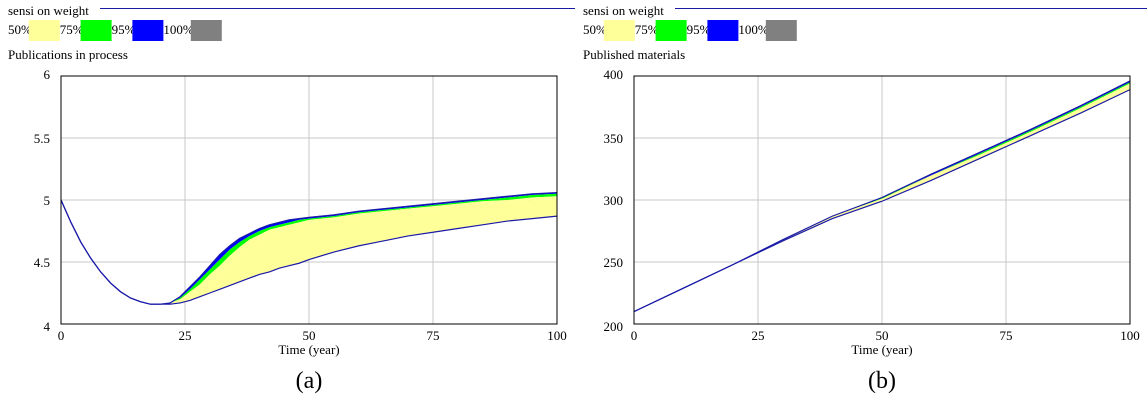 The image size is (1147, 402). Describe the element at coordinates (882, 381) in the screenshot. I see `panel-label: (b)` at that location.